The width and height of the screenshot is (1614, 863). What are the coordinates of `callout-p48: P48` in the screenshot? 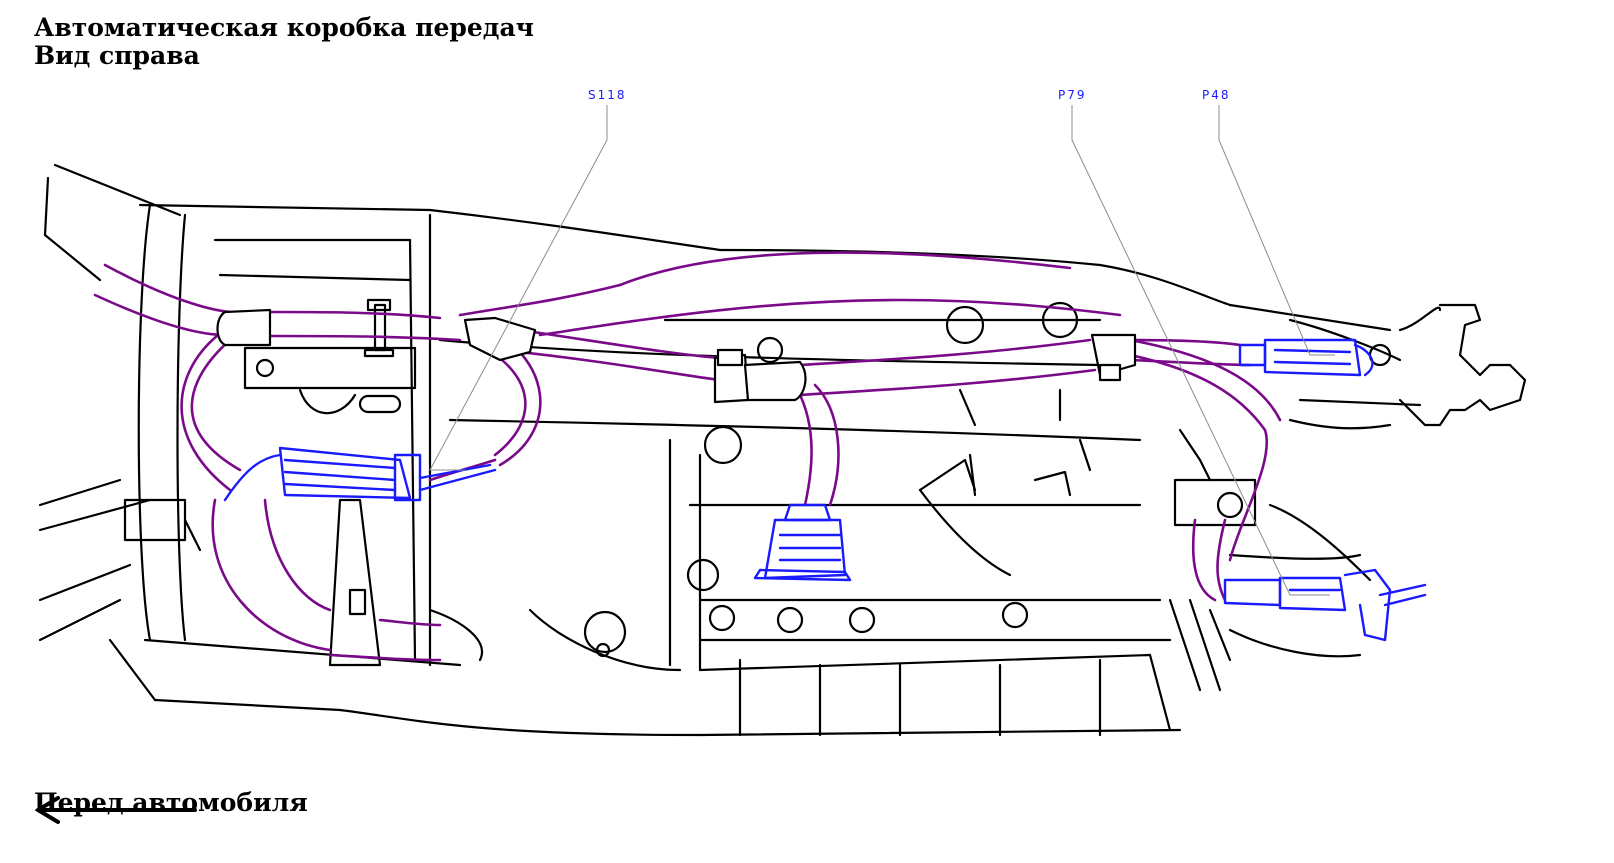 It's located at (1216, 95).